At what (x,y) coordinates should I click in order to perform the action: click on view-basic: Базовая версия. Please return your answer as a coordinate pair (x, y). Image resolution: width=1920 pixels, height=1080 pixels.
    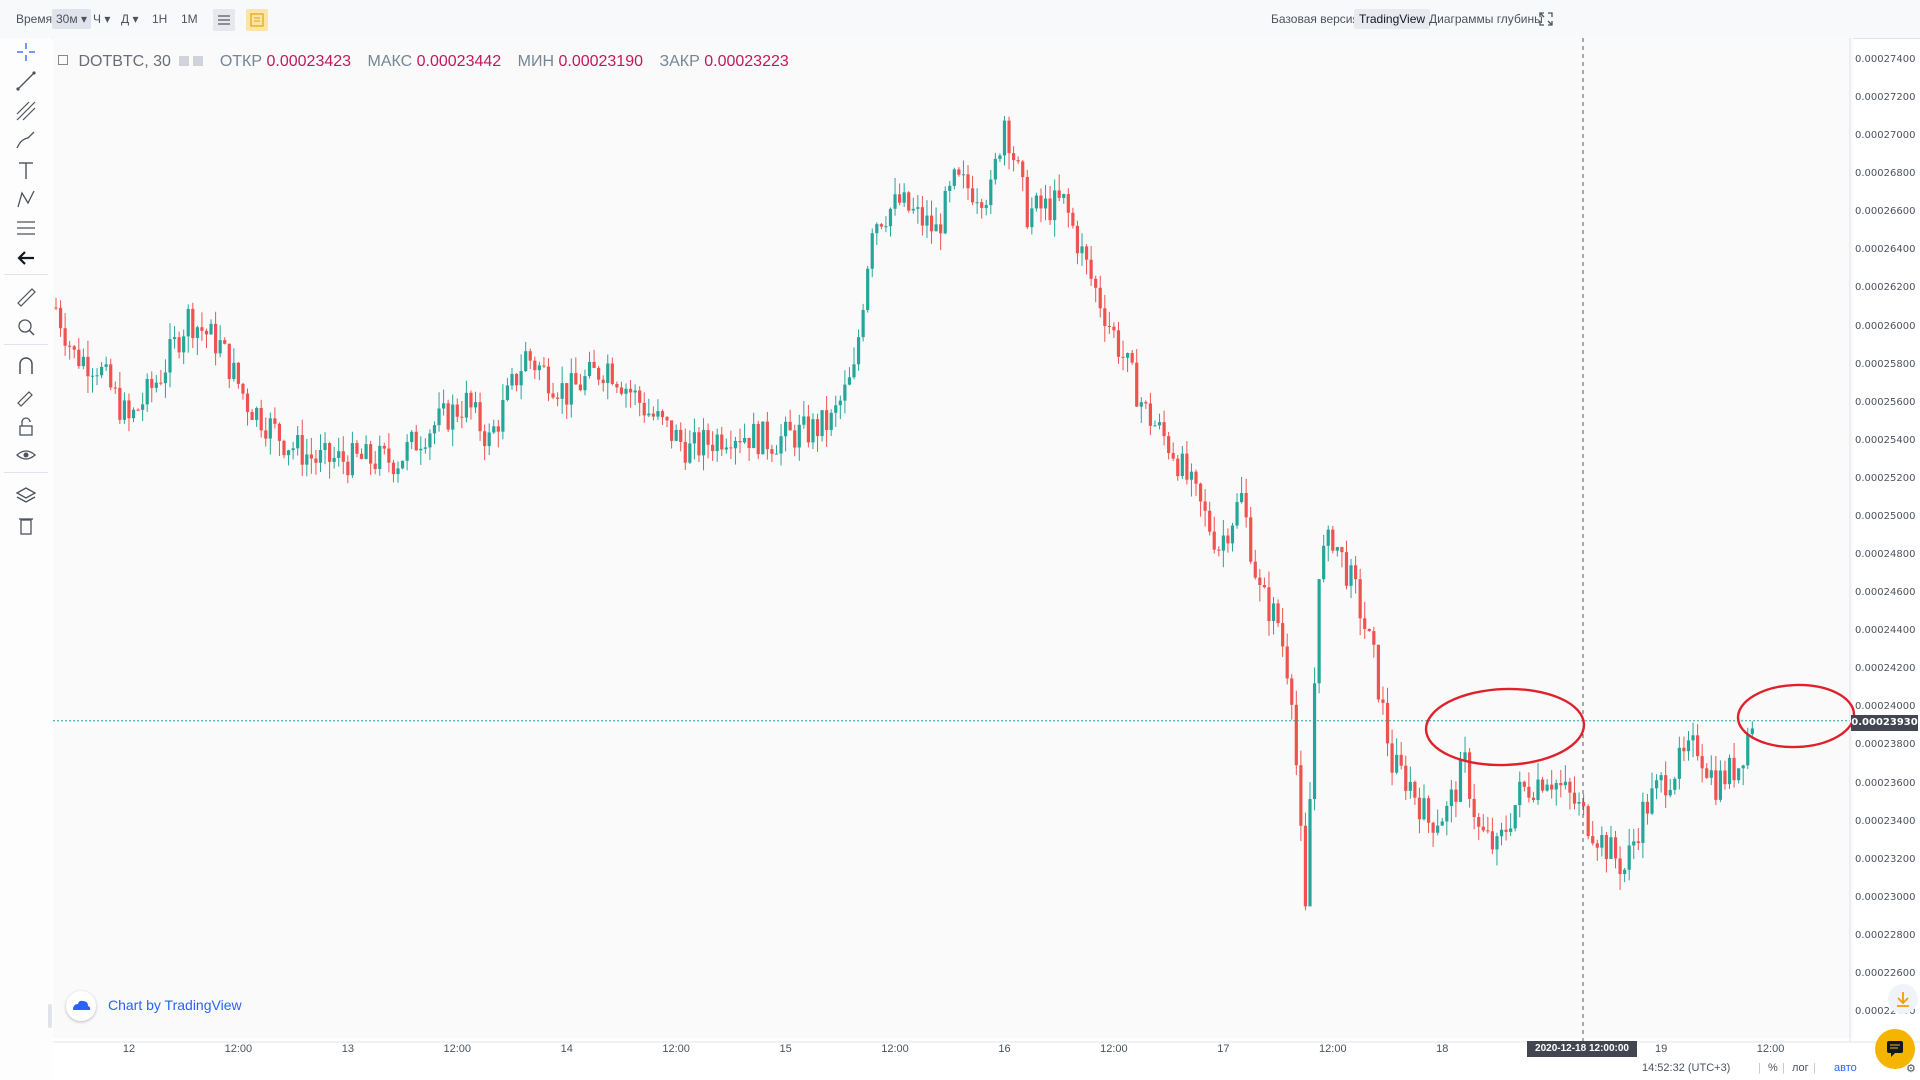
    Looking at the image, I should click on (1315, 19).